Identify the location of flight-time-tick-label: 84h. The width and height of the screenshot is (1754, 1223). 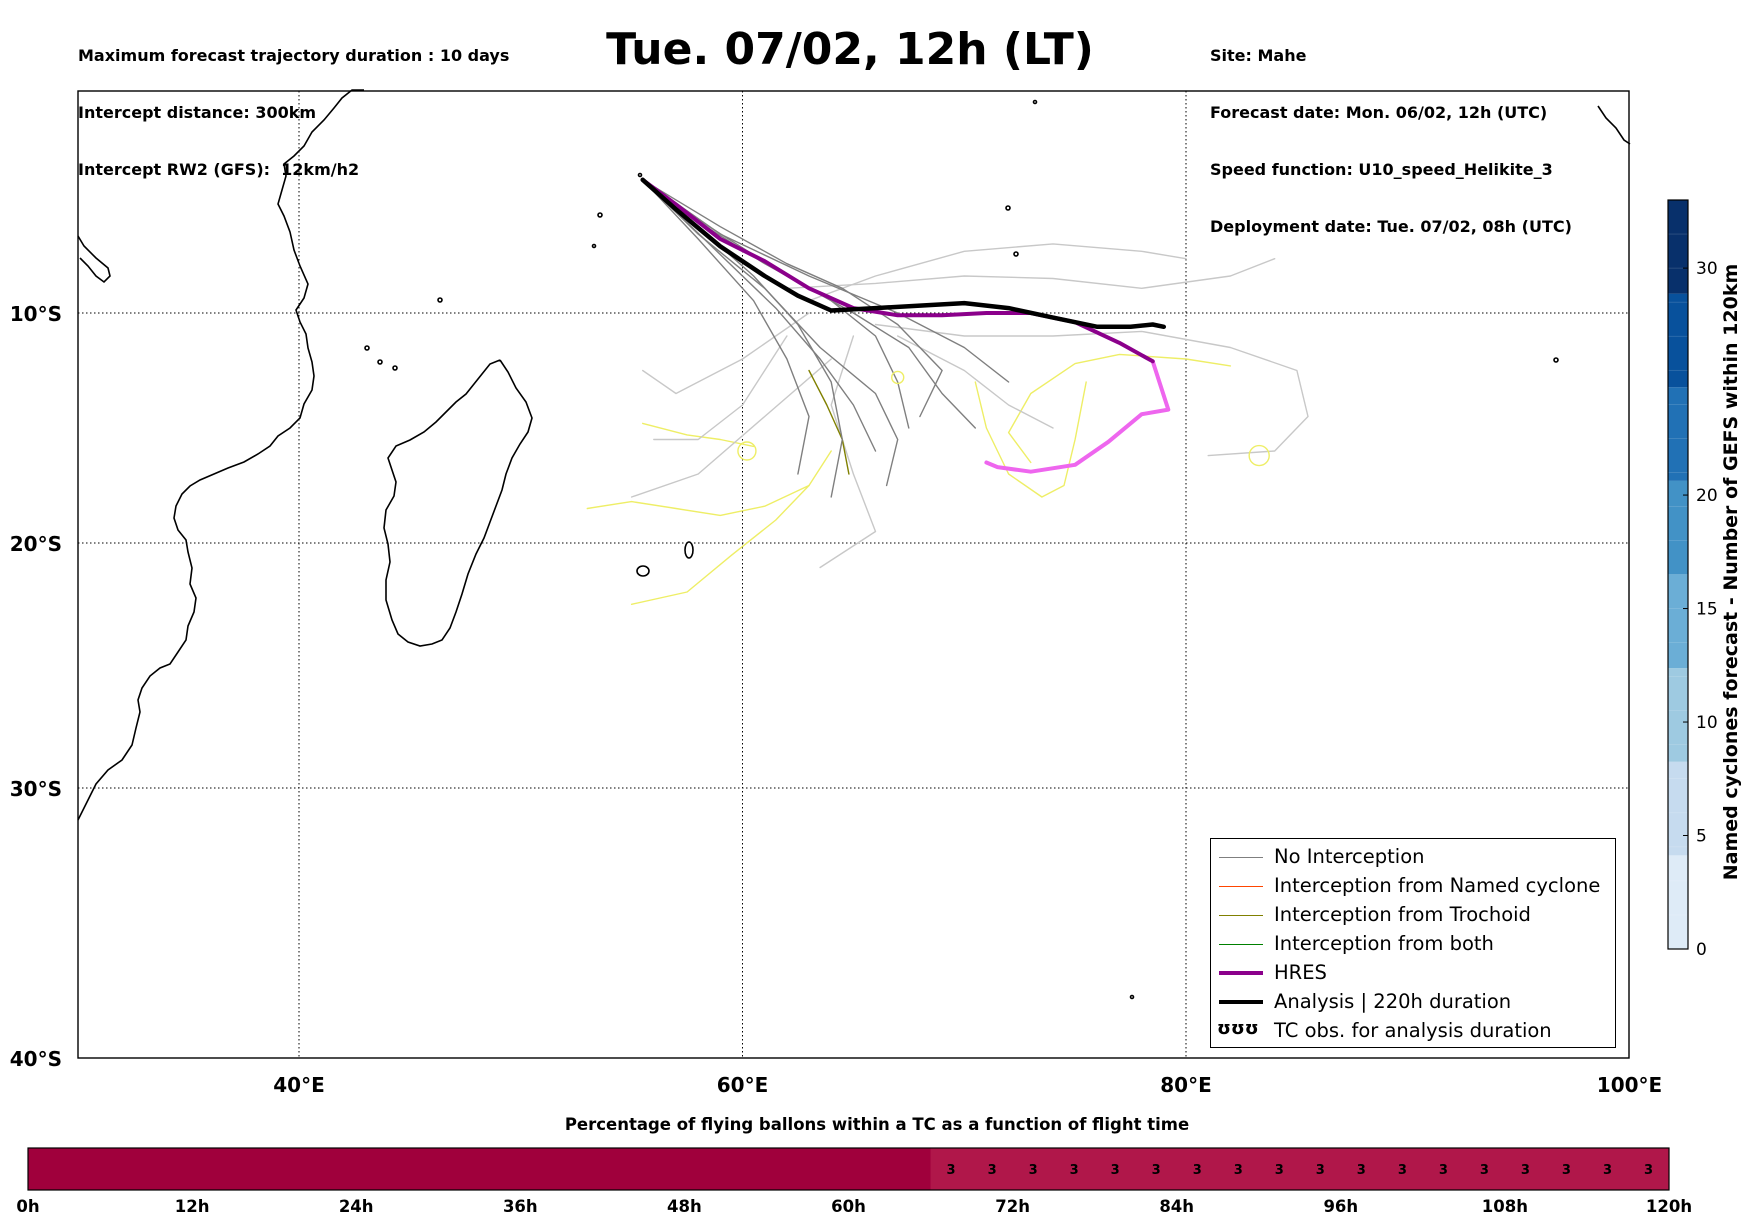
(1176, 1206).